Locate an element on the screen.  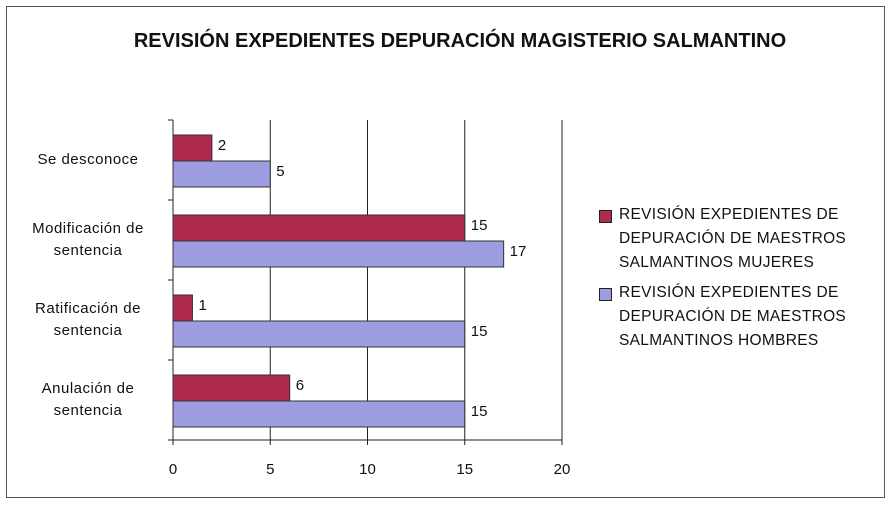
x-tick-label: 15 is located at coordinates (464, 469).